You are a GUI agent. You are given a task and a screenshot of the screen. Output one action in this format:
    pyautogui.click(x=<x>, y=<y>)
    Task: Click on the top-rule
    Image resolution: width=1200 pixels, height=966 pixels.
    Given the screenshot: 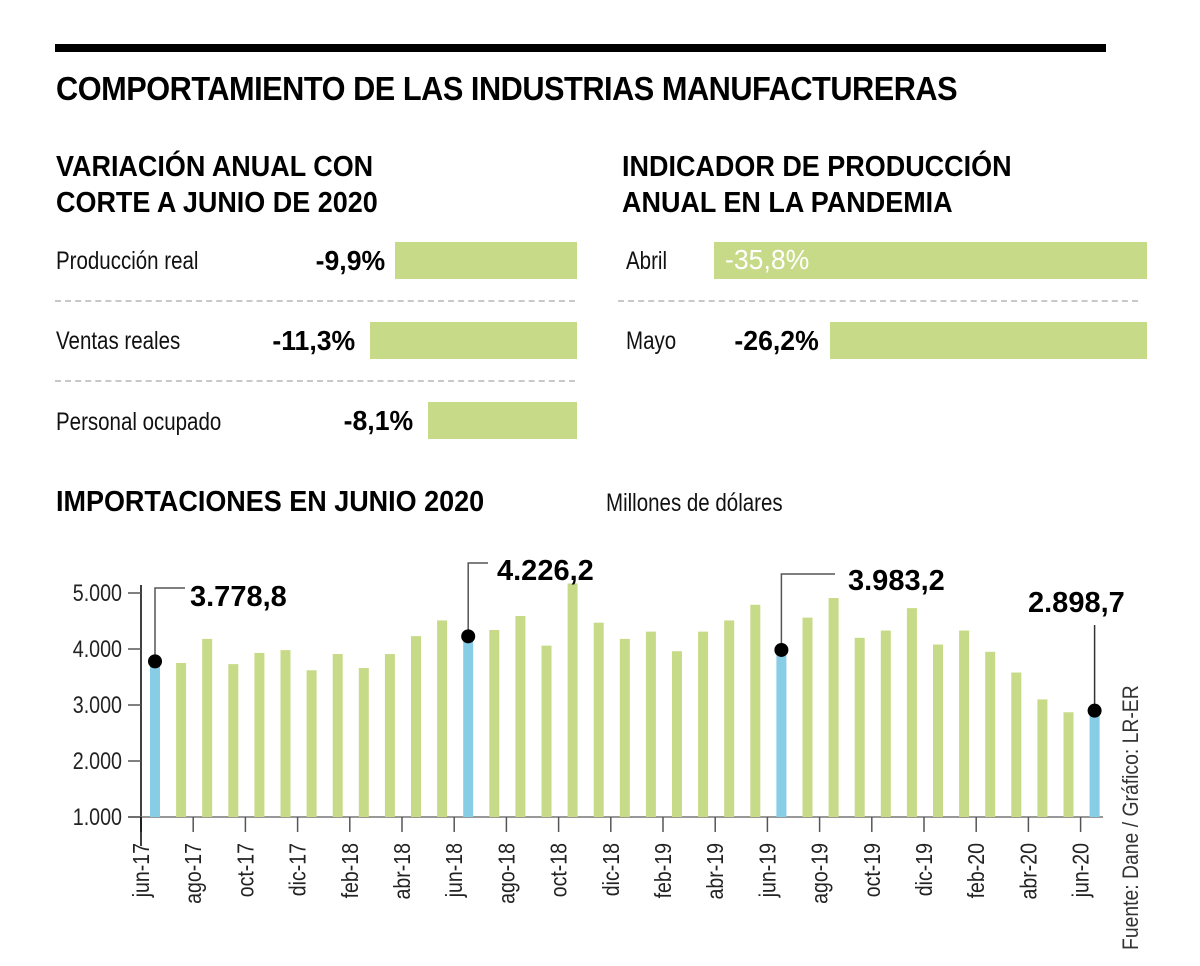 What is the action you would take?
    pyautogui.click(x=580, y=48)
    